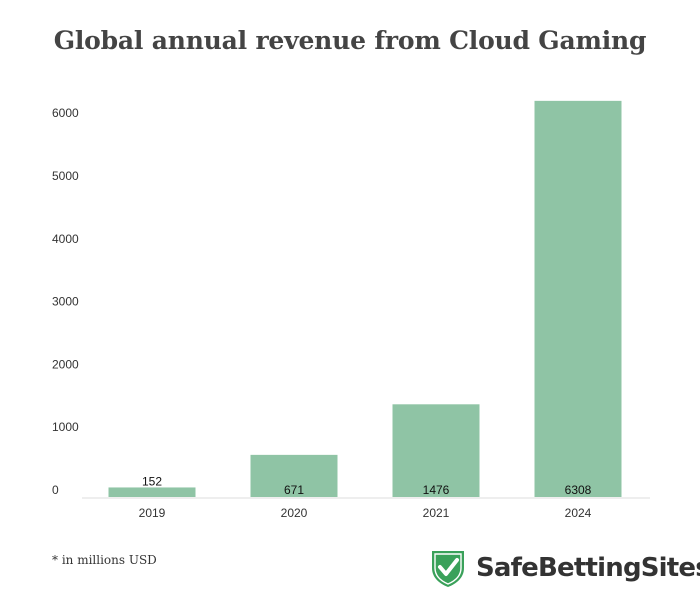 This screenshot has height=591, width=700. Describe the element at coordinates (65, 176) in the screenshot. I see `y-tick-label: 5000` at that location.